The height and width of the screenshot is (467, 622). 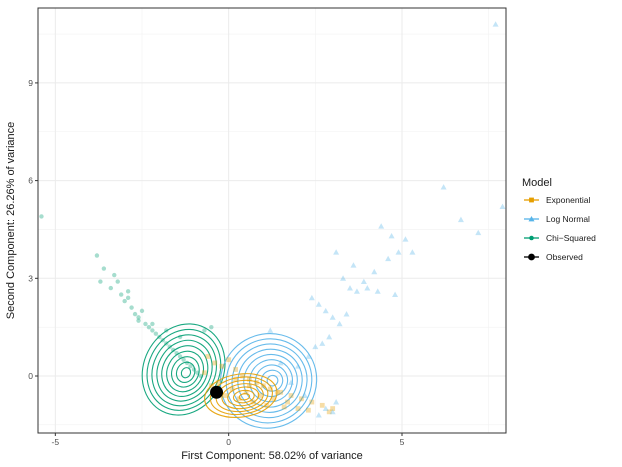 What do you see at coordinates (402, 442) in the screenshot?
I see `x-tick-label: 5` at bounding box center [402, 442].